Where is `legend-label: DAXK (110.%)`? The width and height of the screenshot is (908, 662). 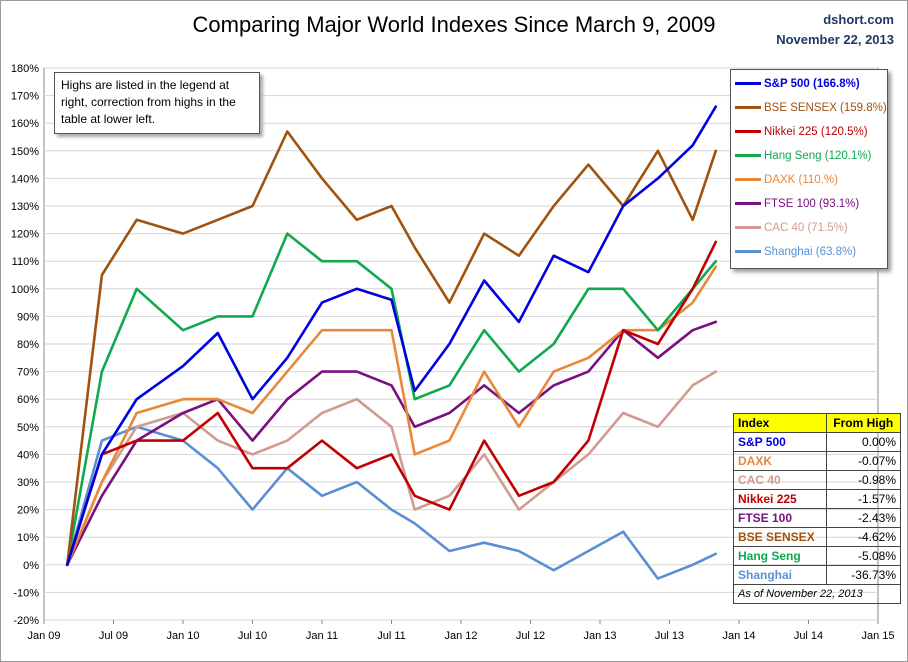
legend-label: DAXK (110.%) is located at coordinates (801, 180).